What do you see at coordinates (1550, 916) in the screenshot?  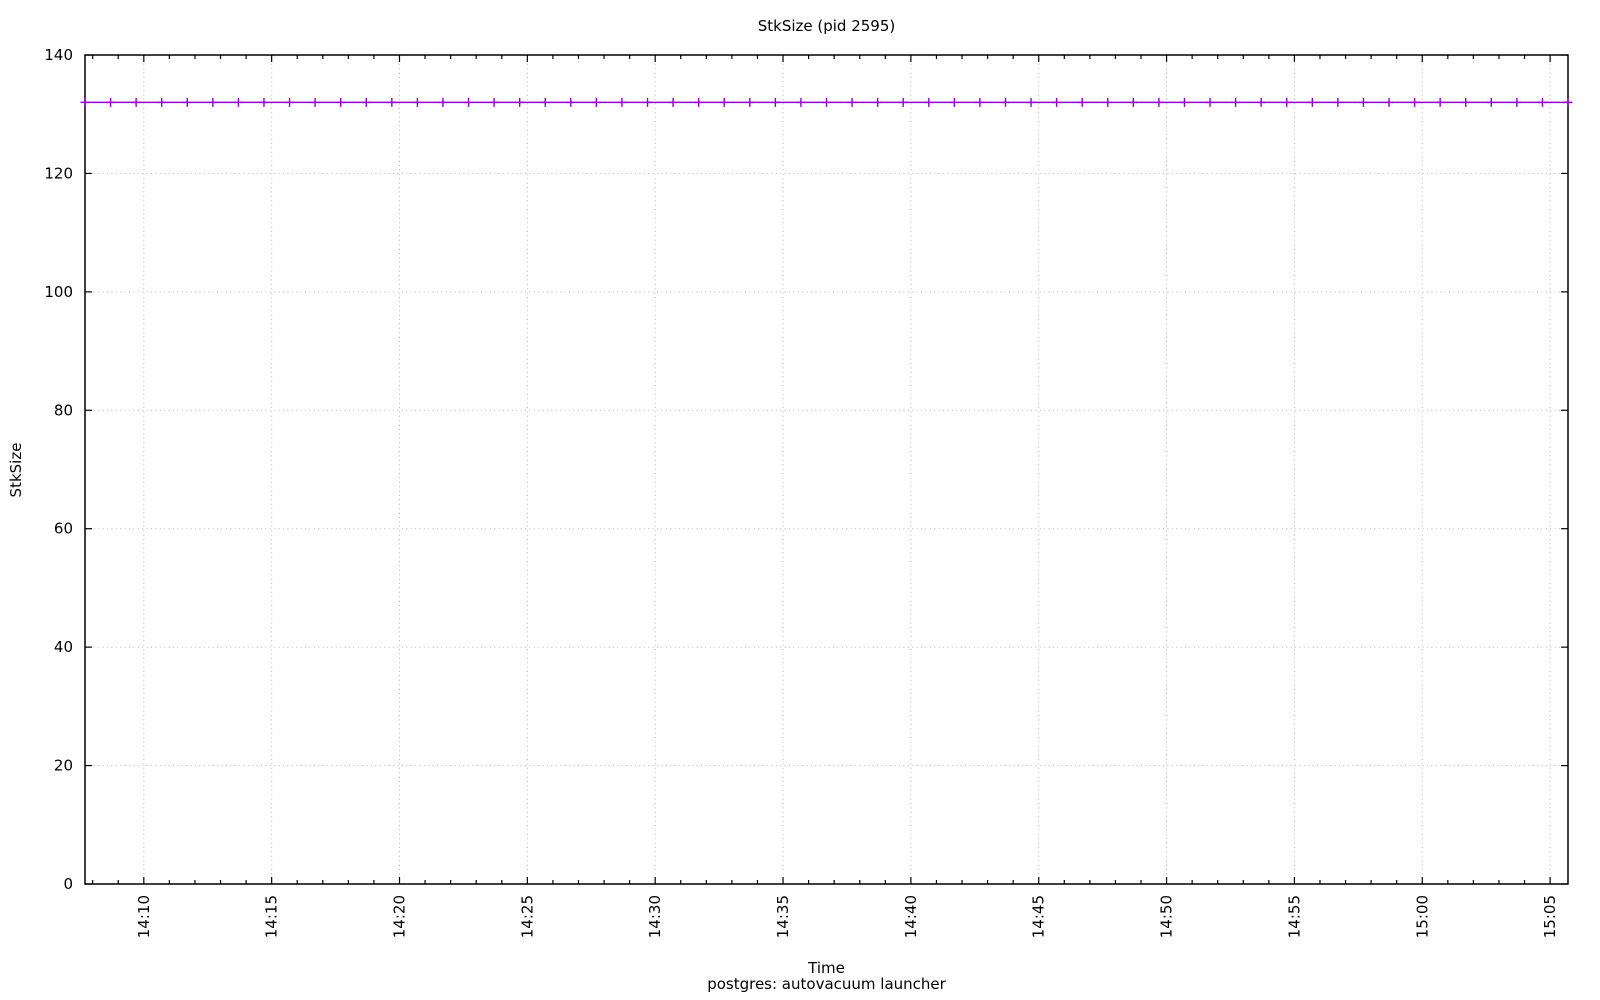 I see `x-tick-label: 15:05` at bounding box center [1550, 916].